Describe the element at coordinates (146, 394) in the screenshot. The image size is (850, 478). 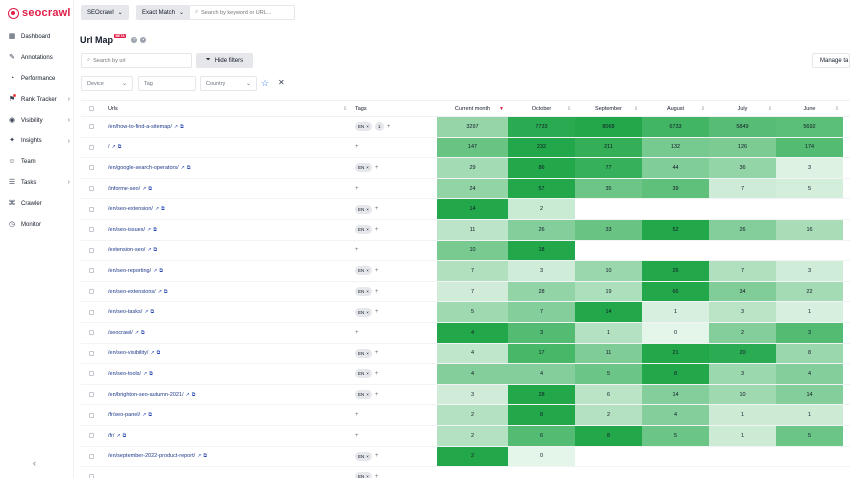
I see `url-link: /en/brighton-seo-autumn-2021/` at that location.